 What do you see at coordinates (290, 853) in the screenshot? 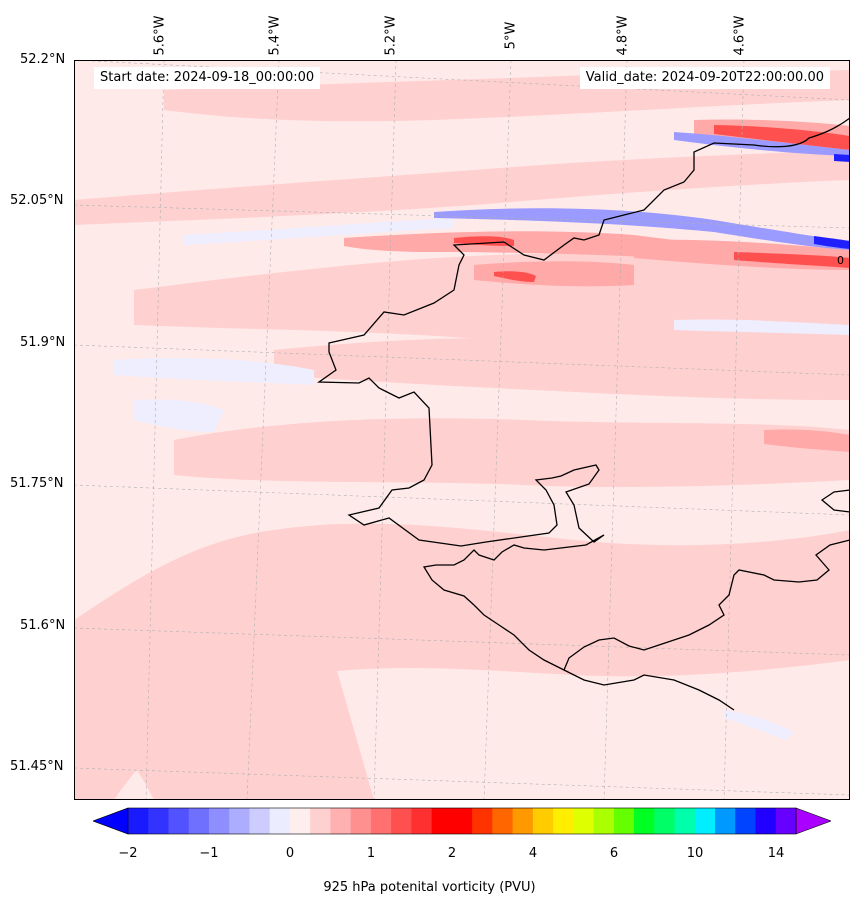
I see `colorbar-tick-label: 0` at bounding box center [290, 853].